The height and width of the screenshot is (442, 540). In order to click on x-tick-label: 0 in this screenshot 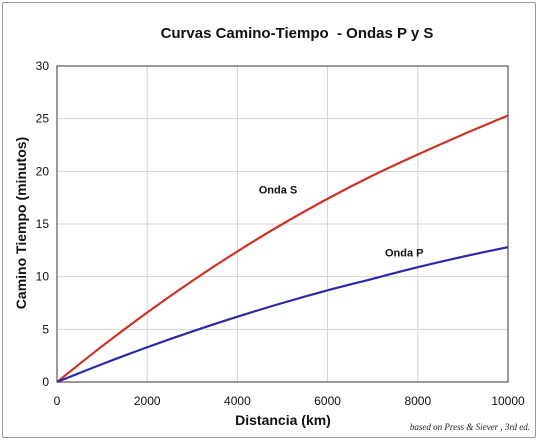, I will do `click(57, 401)`.